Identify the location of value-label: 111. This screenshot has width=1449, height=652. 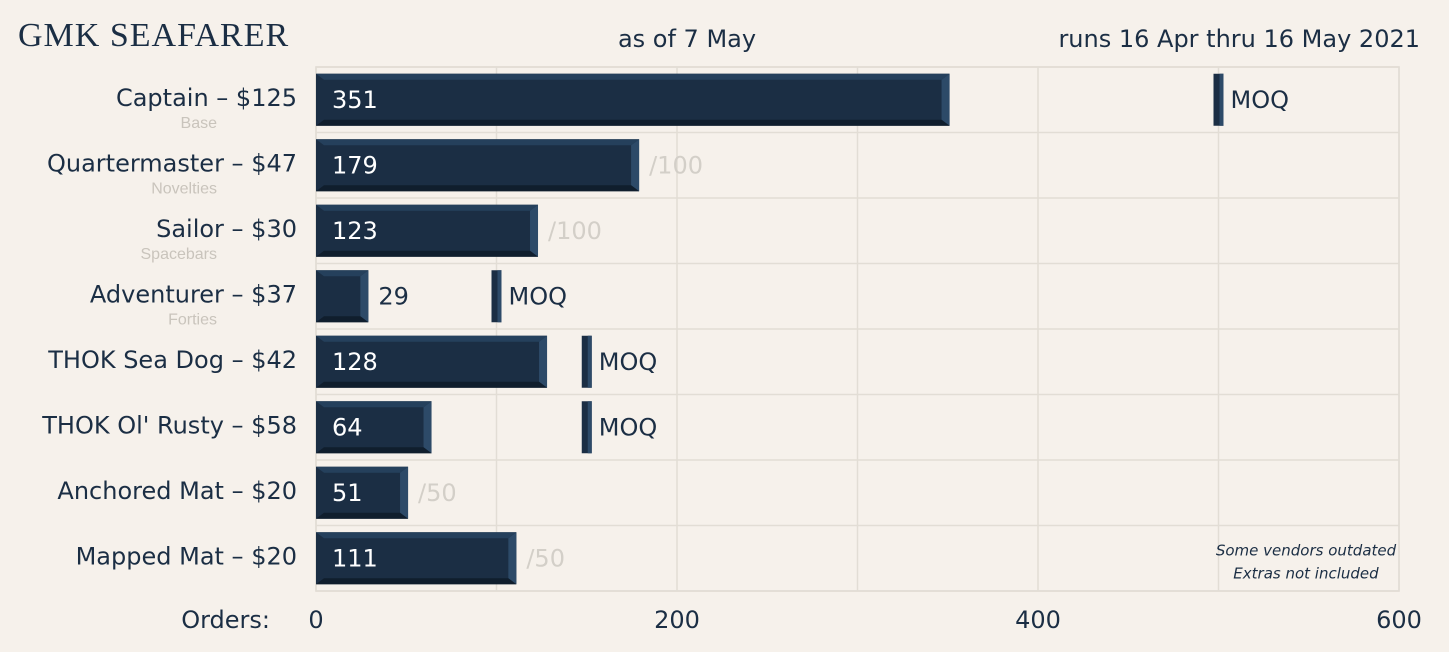
(355, 558).